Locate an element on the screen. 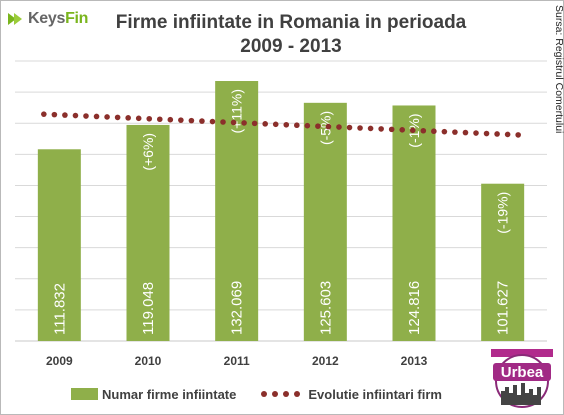  bar-2010 is located at coordinates (148, 233).